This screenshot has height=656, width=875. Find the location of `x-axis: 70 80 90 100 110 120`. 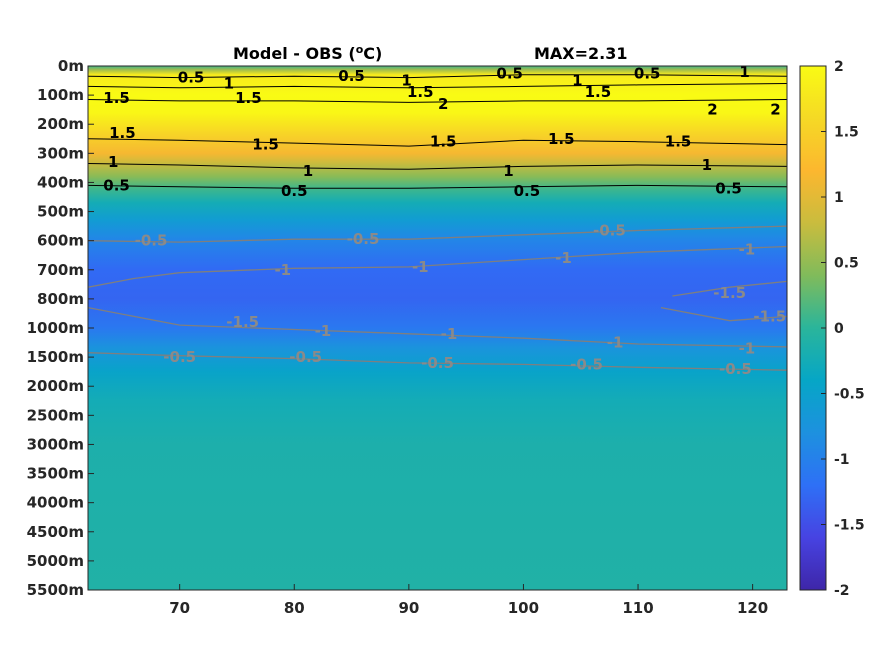

x-axis: 70 80 90 100 110 120 is located at coordinates (468, 600).